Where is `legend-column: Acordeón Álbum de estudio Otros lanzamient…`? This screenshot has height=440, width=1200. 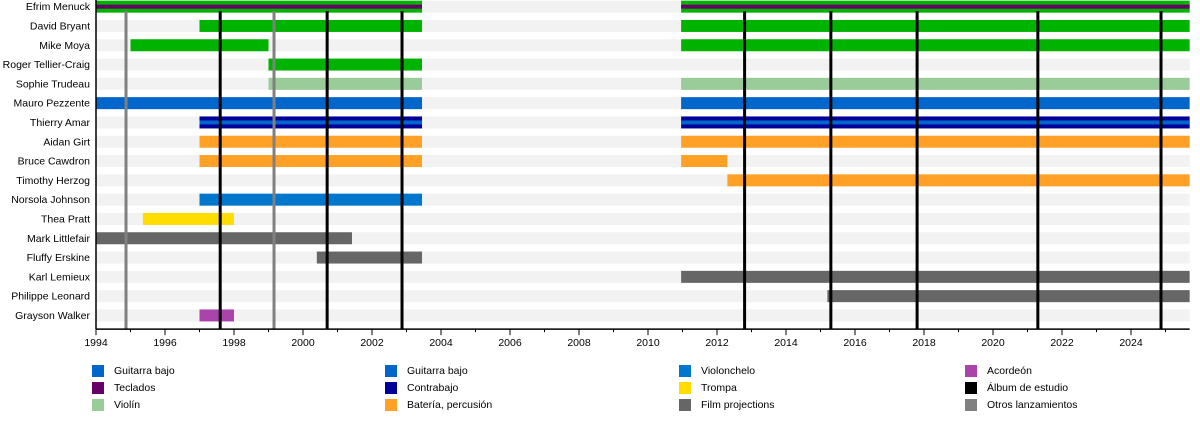 legend-column: Acordeón Álbum de estudio Otros lanzamient… is located at coordinates (1021, 387).